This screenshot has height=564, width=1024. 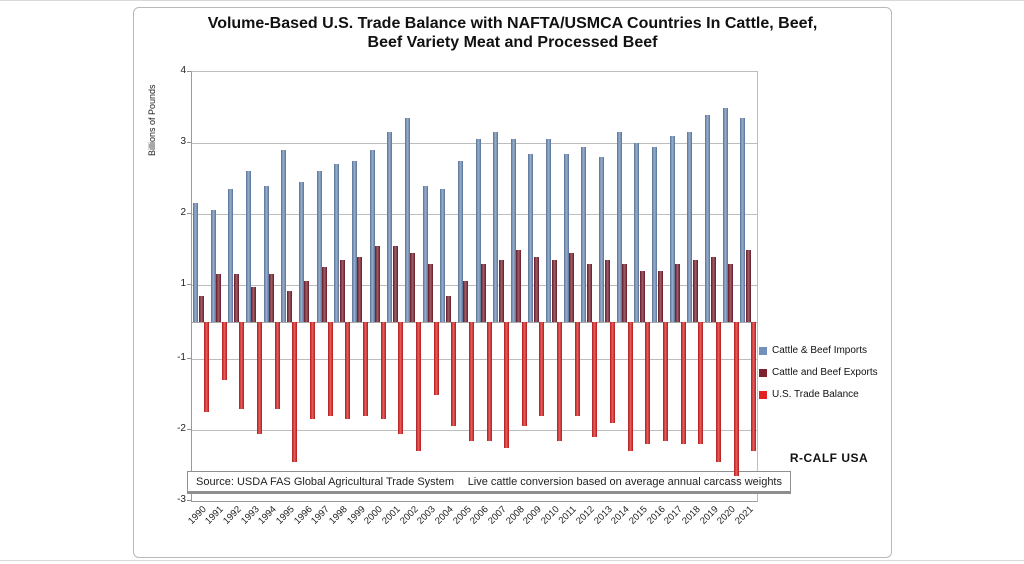 I want to click on x-tick-label-2007: 2007, so click(x=497, y=515).